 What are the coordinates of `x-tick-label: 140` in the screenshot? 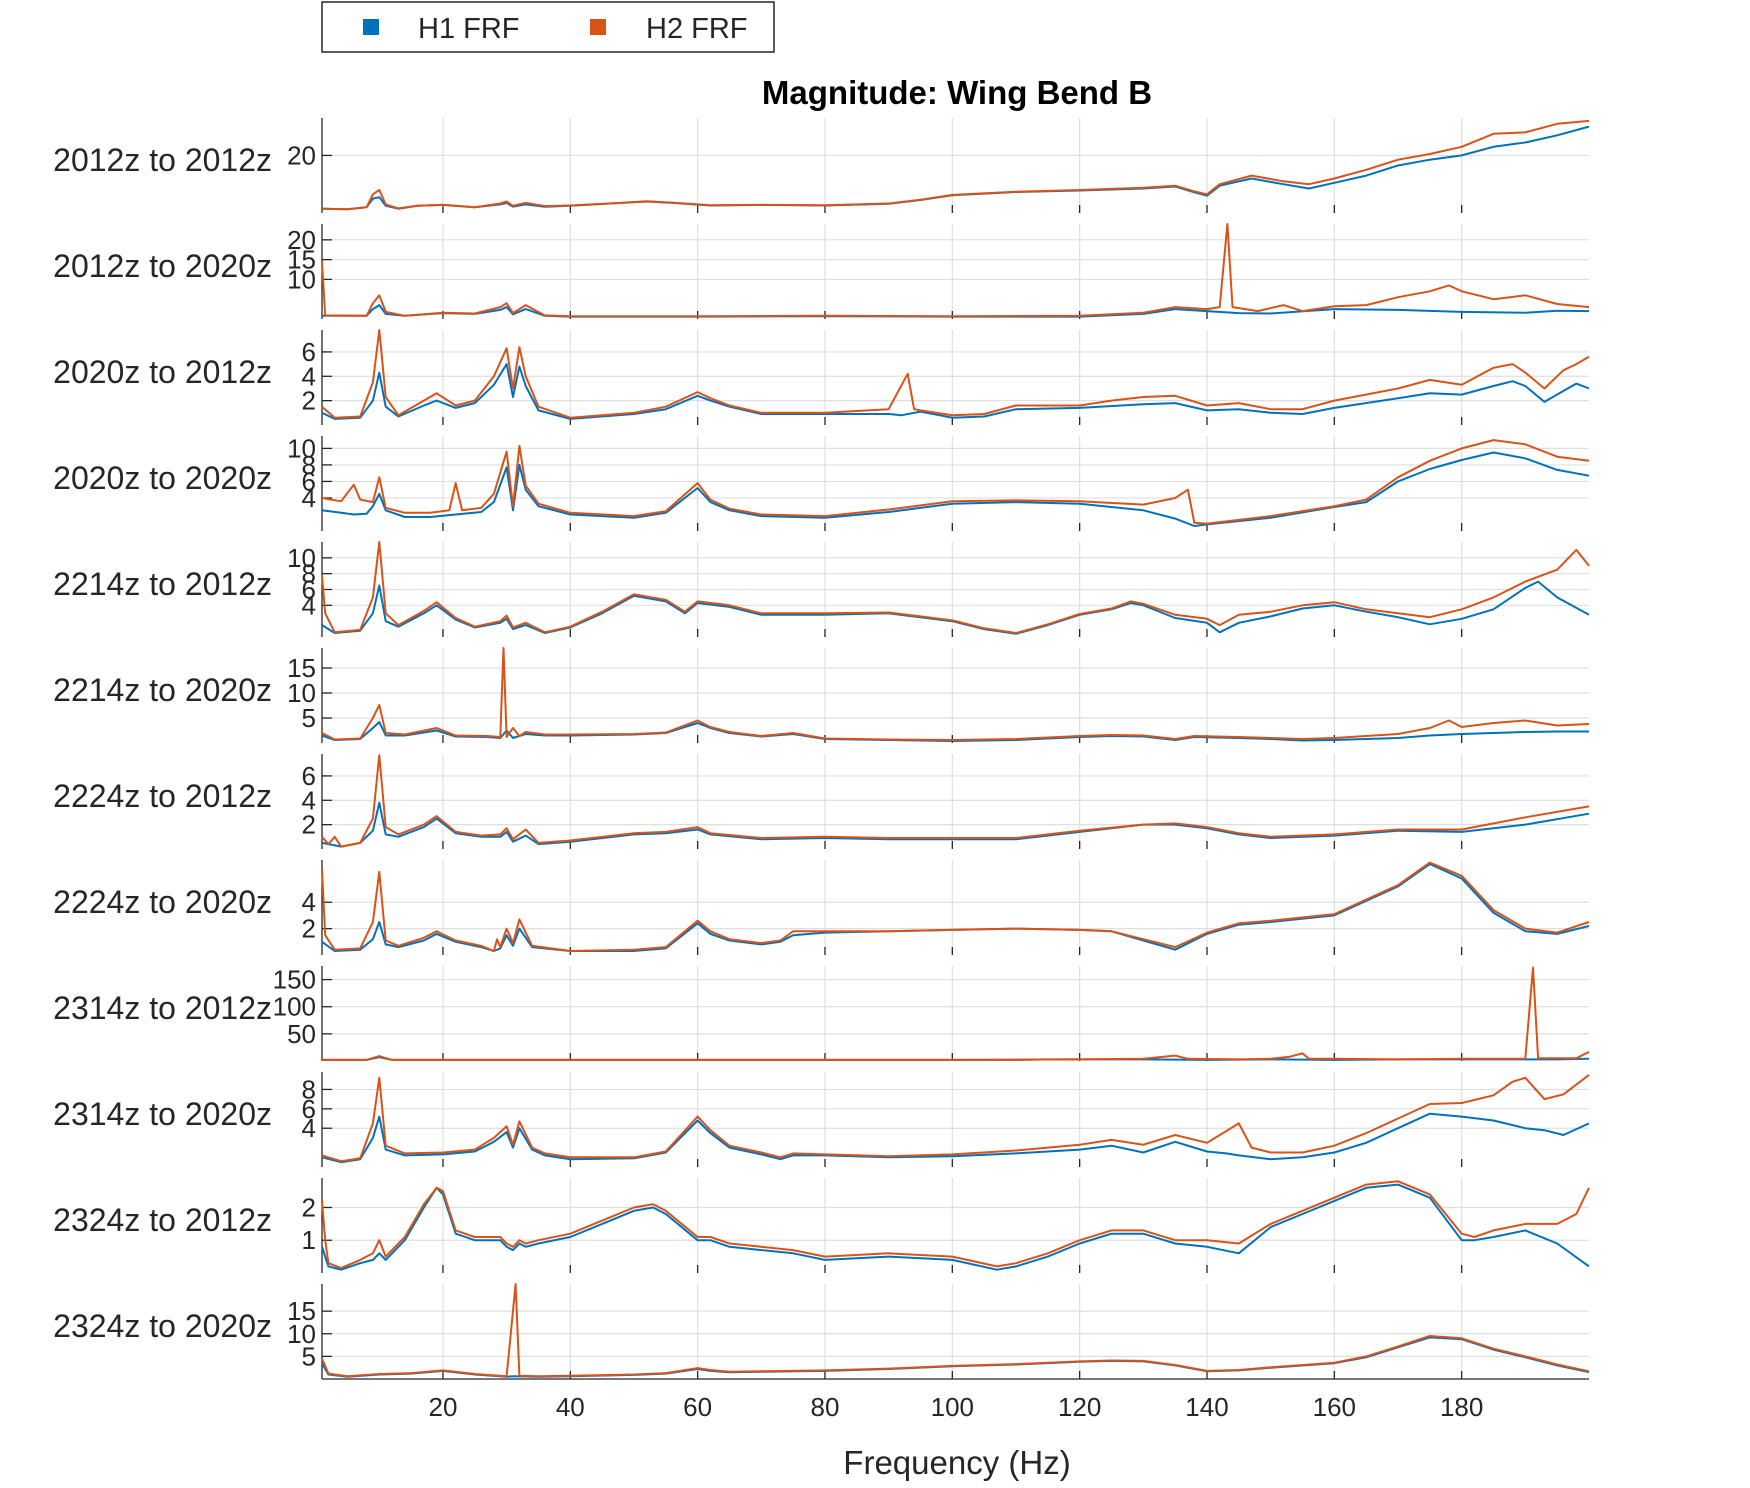 It's located at (1206, 1407).